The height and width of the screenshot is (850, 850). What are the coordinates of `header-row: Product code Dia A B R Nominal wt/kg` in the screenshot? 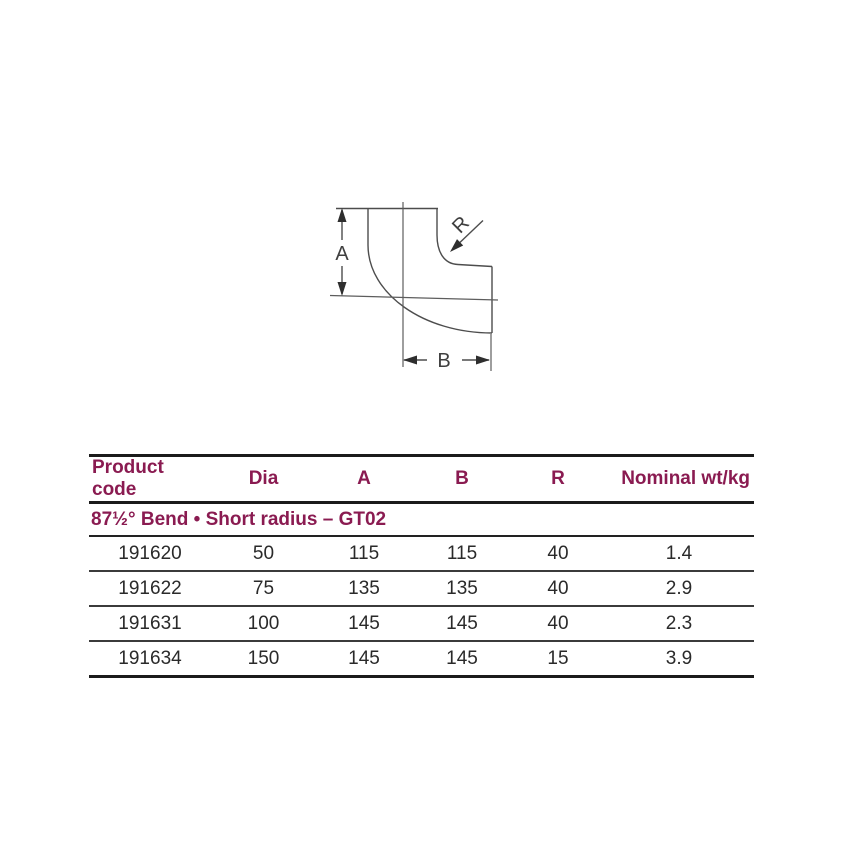 It's located at (421, 479).